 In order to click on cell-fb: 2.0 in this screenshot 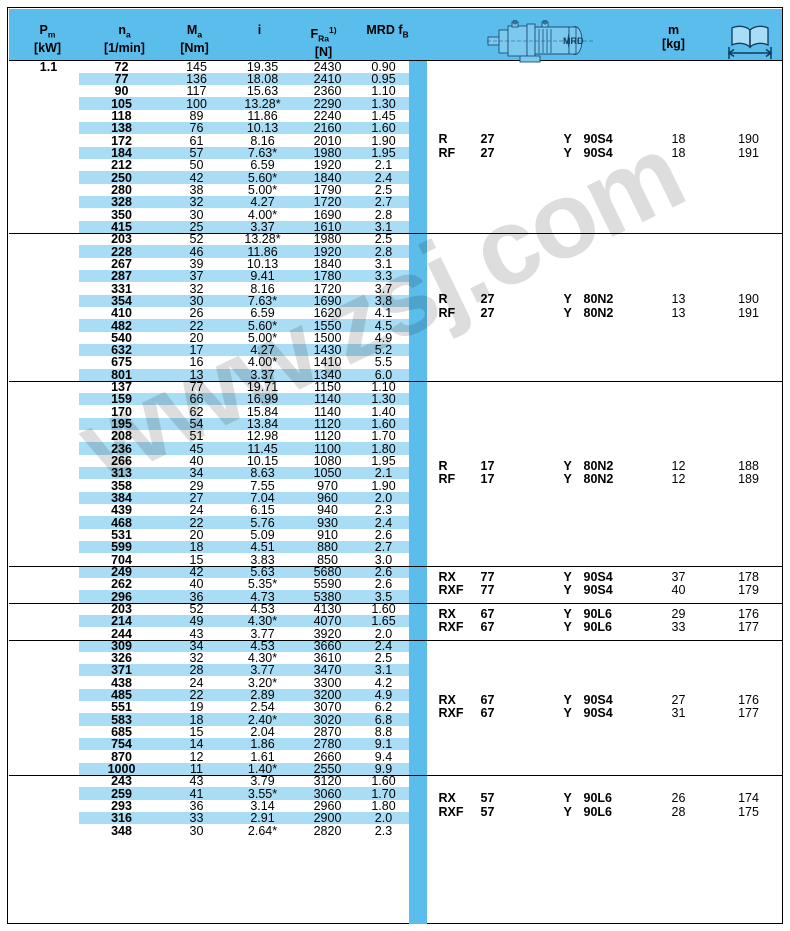, I will do `click(383, 633)`.